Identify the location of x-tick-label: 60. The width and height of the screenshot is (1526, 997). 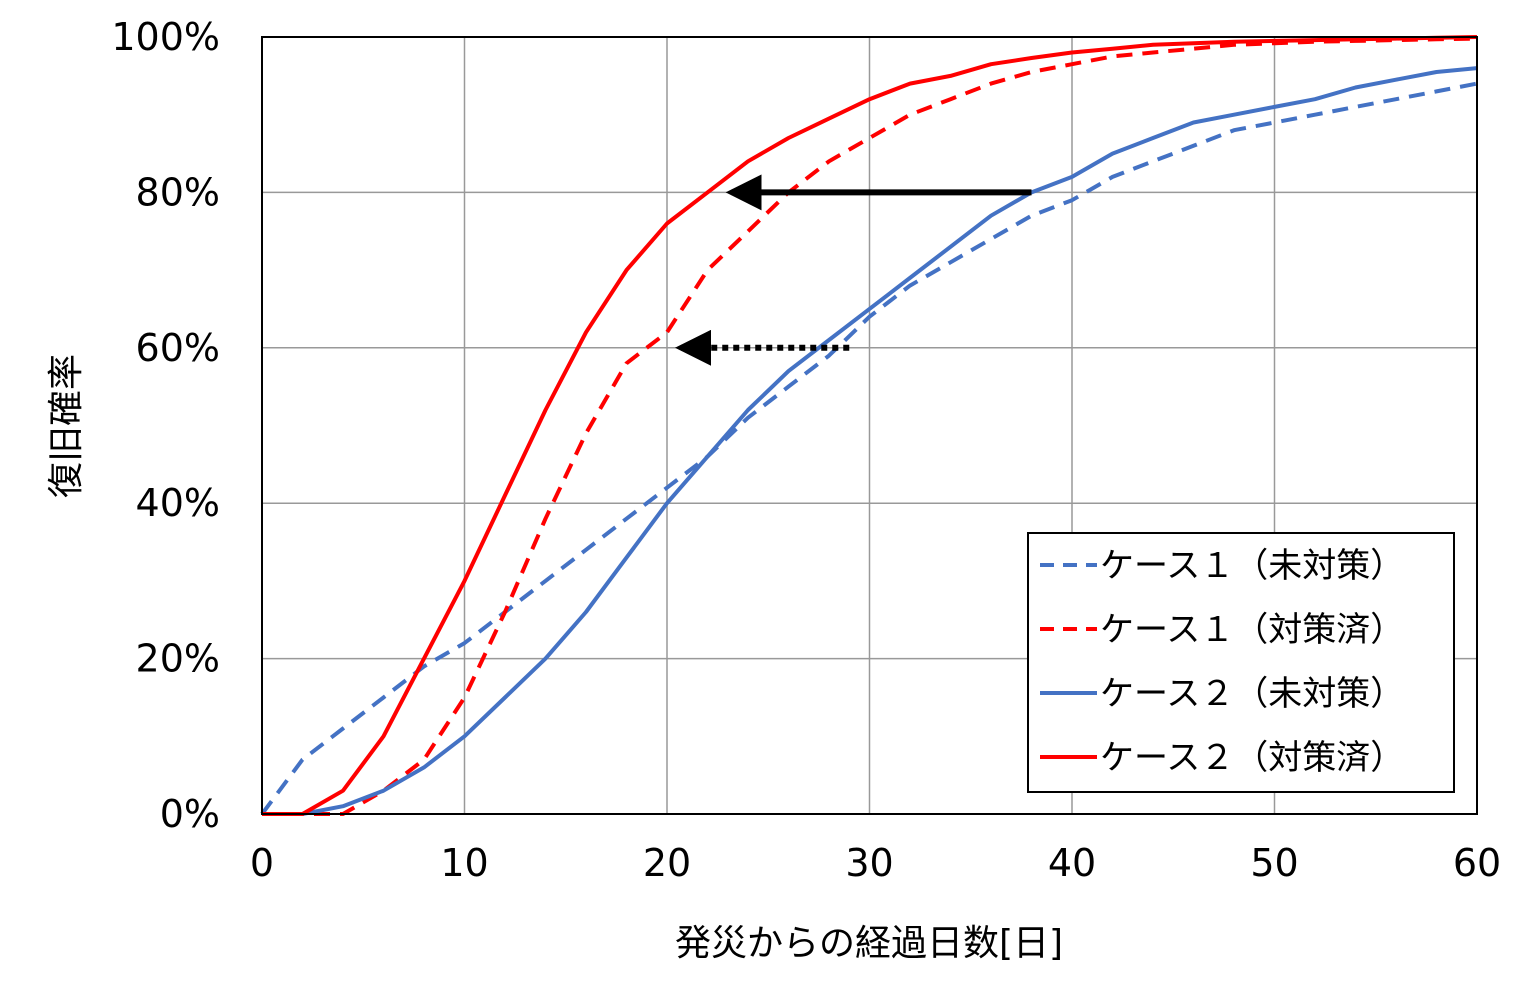
(1477, 863).